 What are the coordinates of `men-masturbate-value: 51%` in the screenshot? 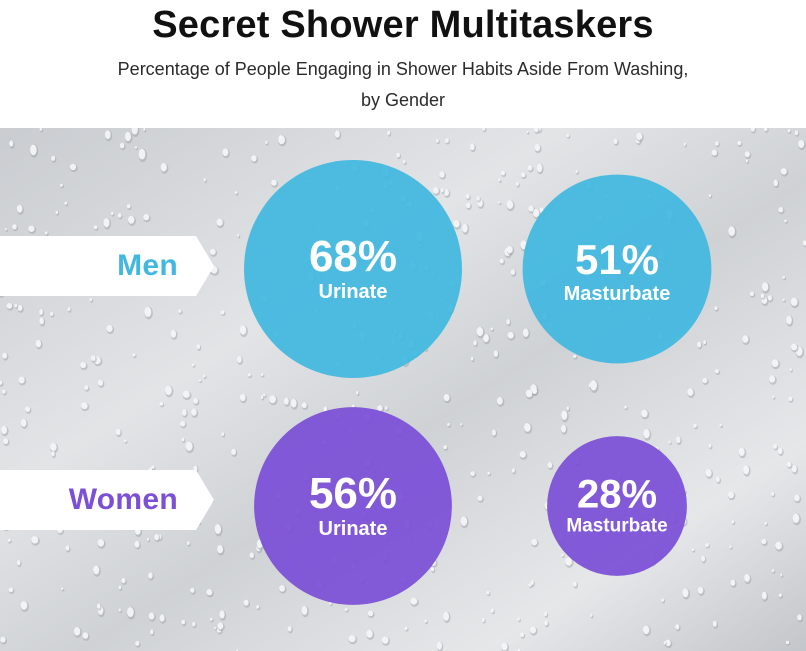 It's located at (617, 259).